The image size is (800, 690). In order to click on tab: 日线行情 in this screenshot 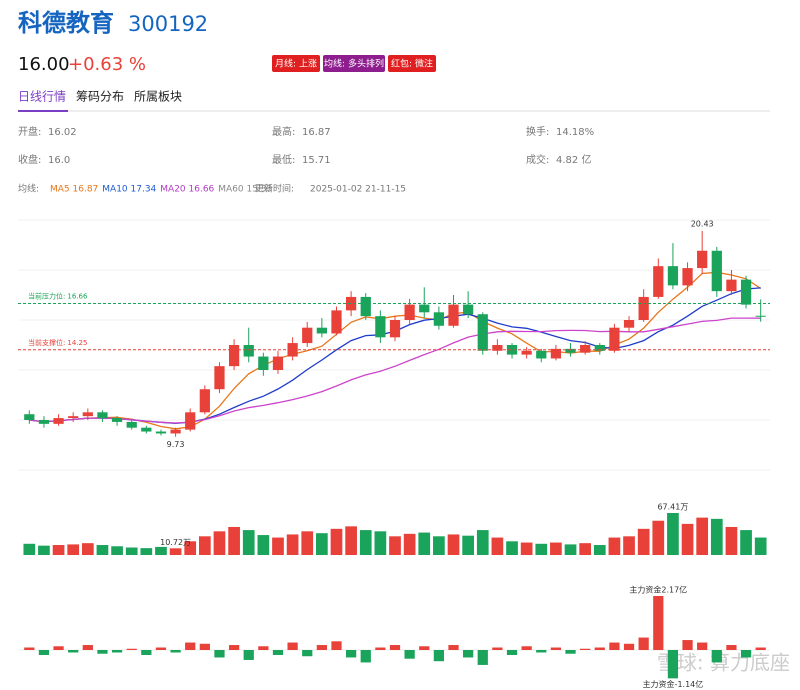, I will do `click(42, 97)`.